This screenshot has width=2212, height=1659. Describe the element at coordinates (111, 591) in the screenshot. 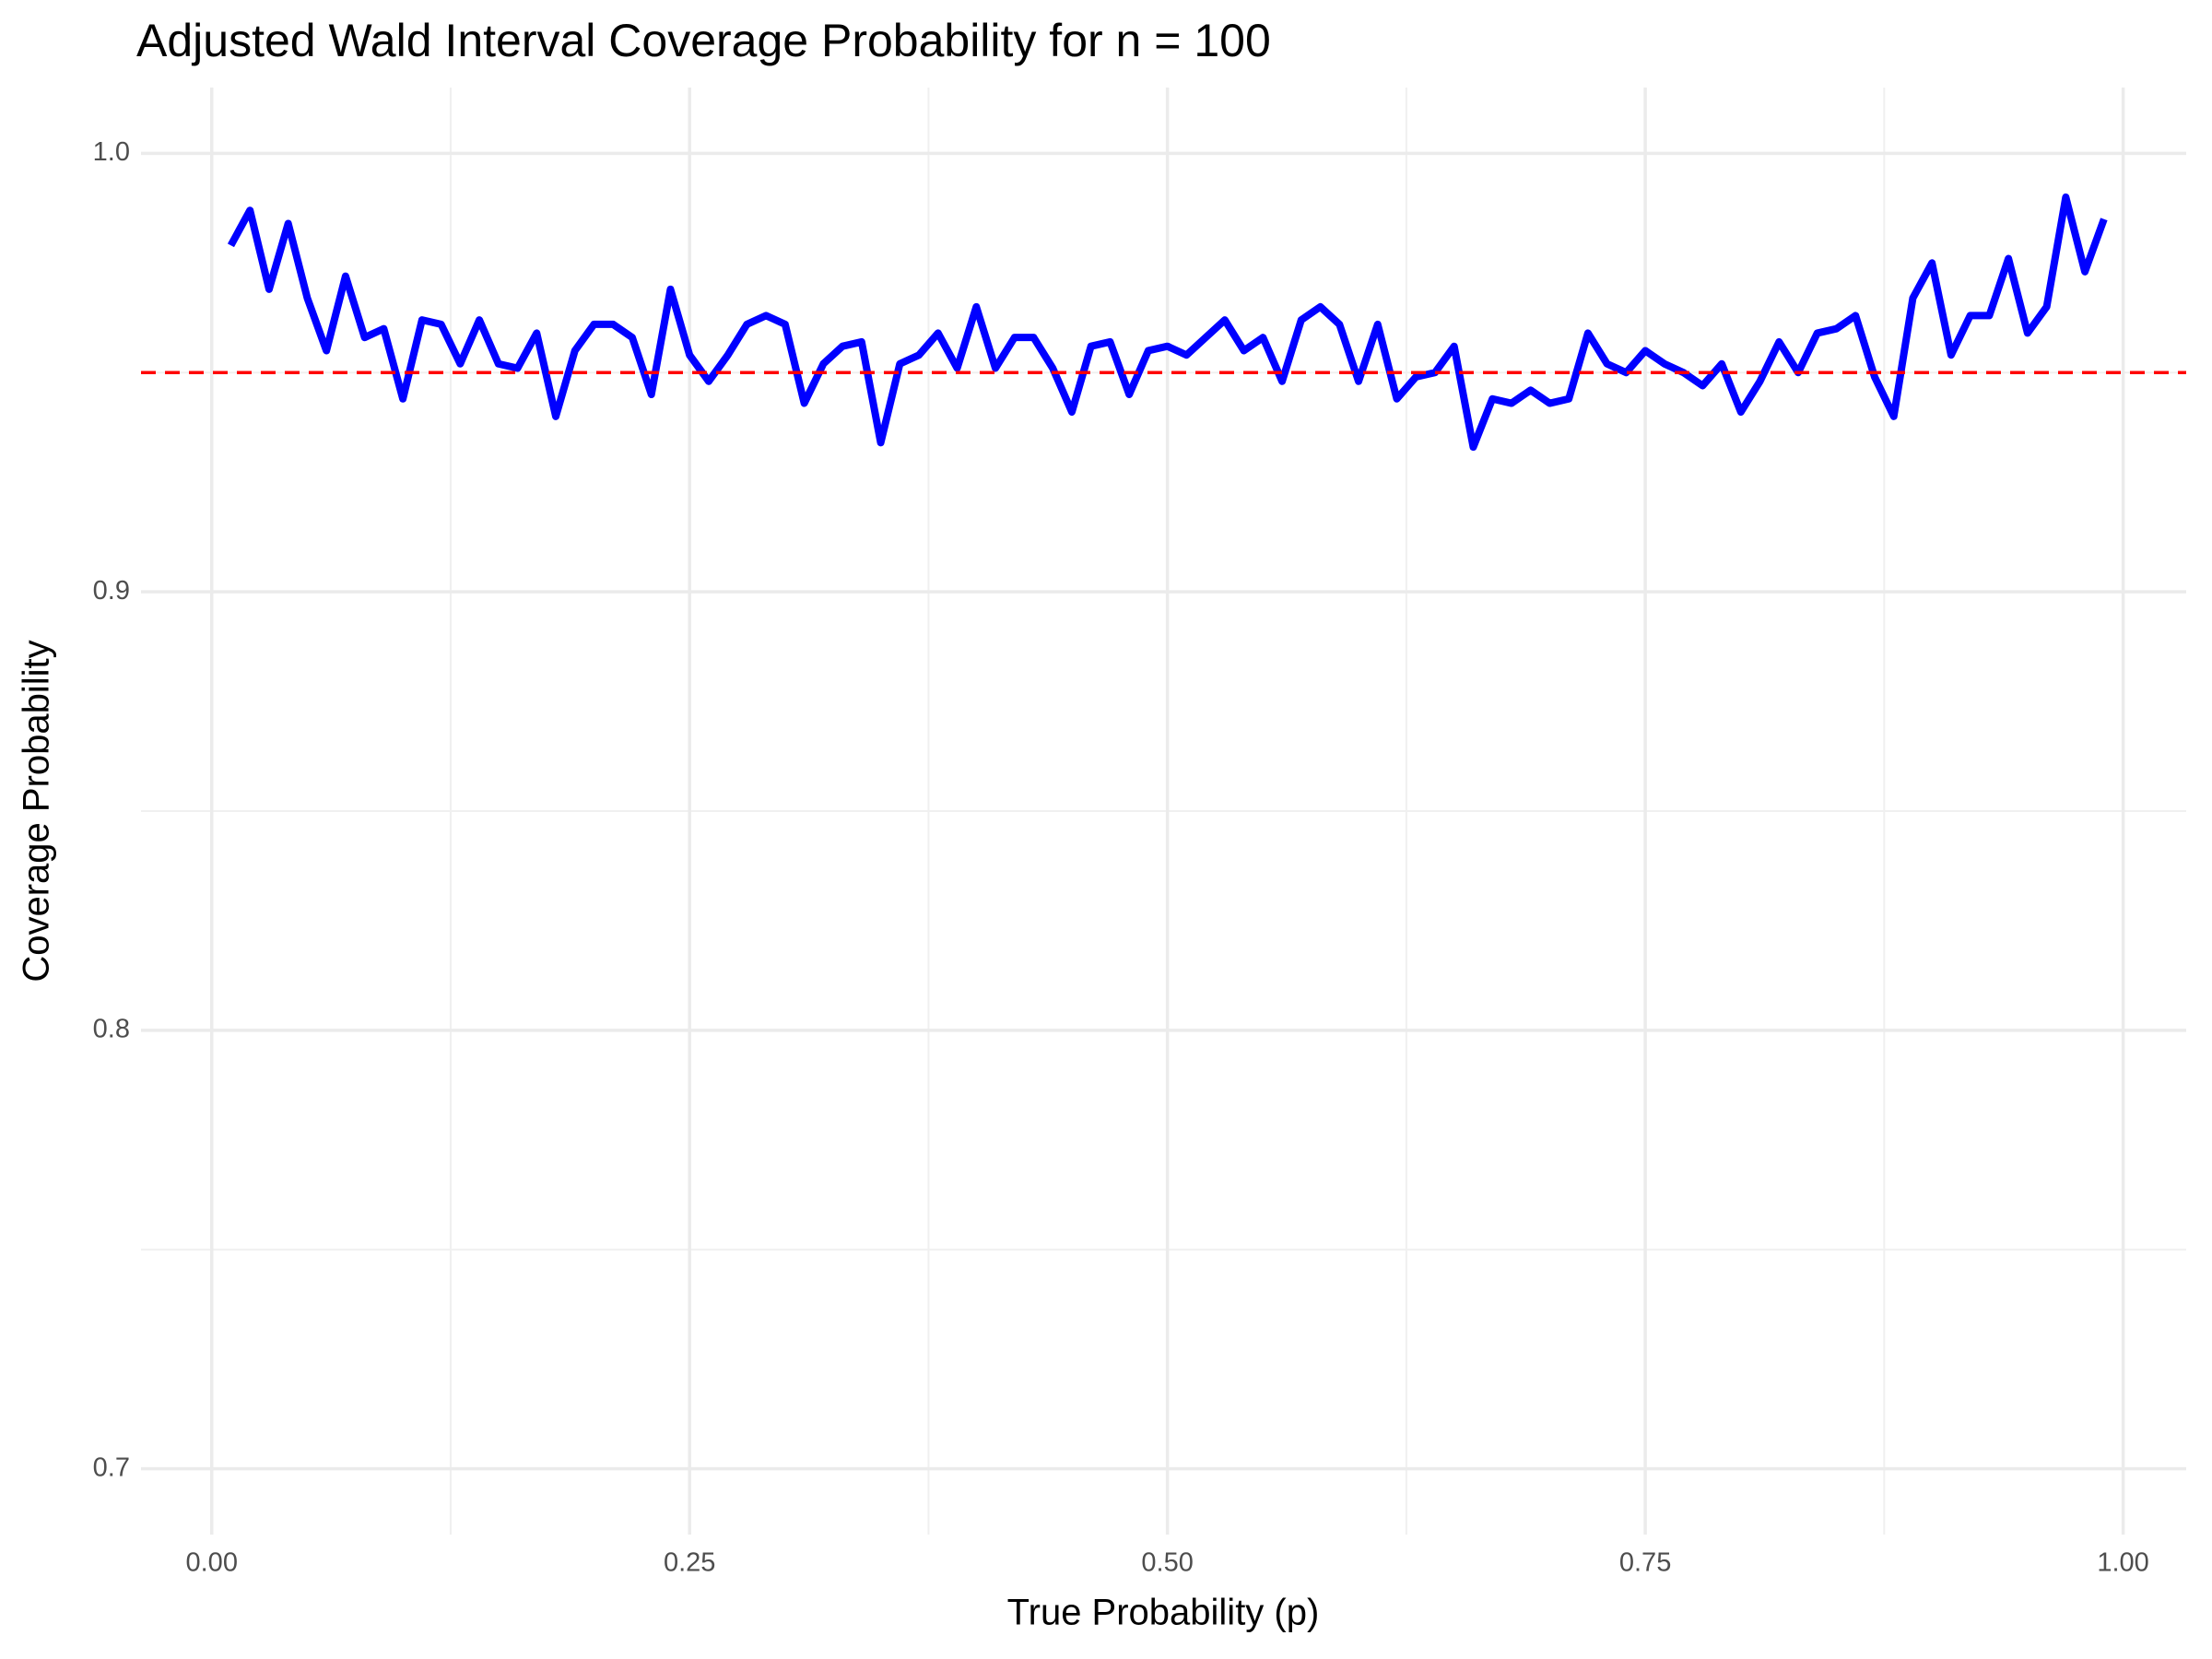

I see `y-tick-label: 0.9` at that location.